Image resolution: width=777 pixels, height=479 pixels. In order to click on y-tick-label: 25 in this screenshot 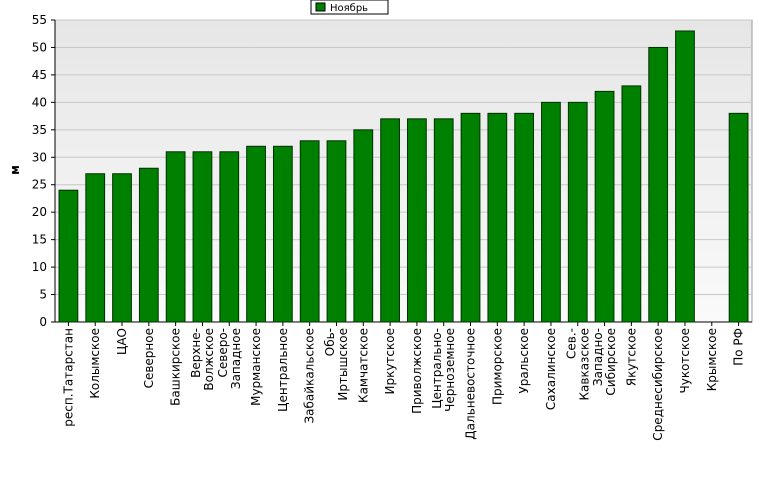, I will do `click(39, 185)`.